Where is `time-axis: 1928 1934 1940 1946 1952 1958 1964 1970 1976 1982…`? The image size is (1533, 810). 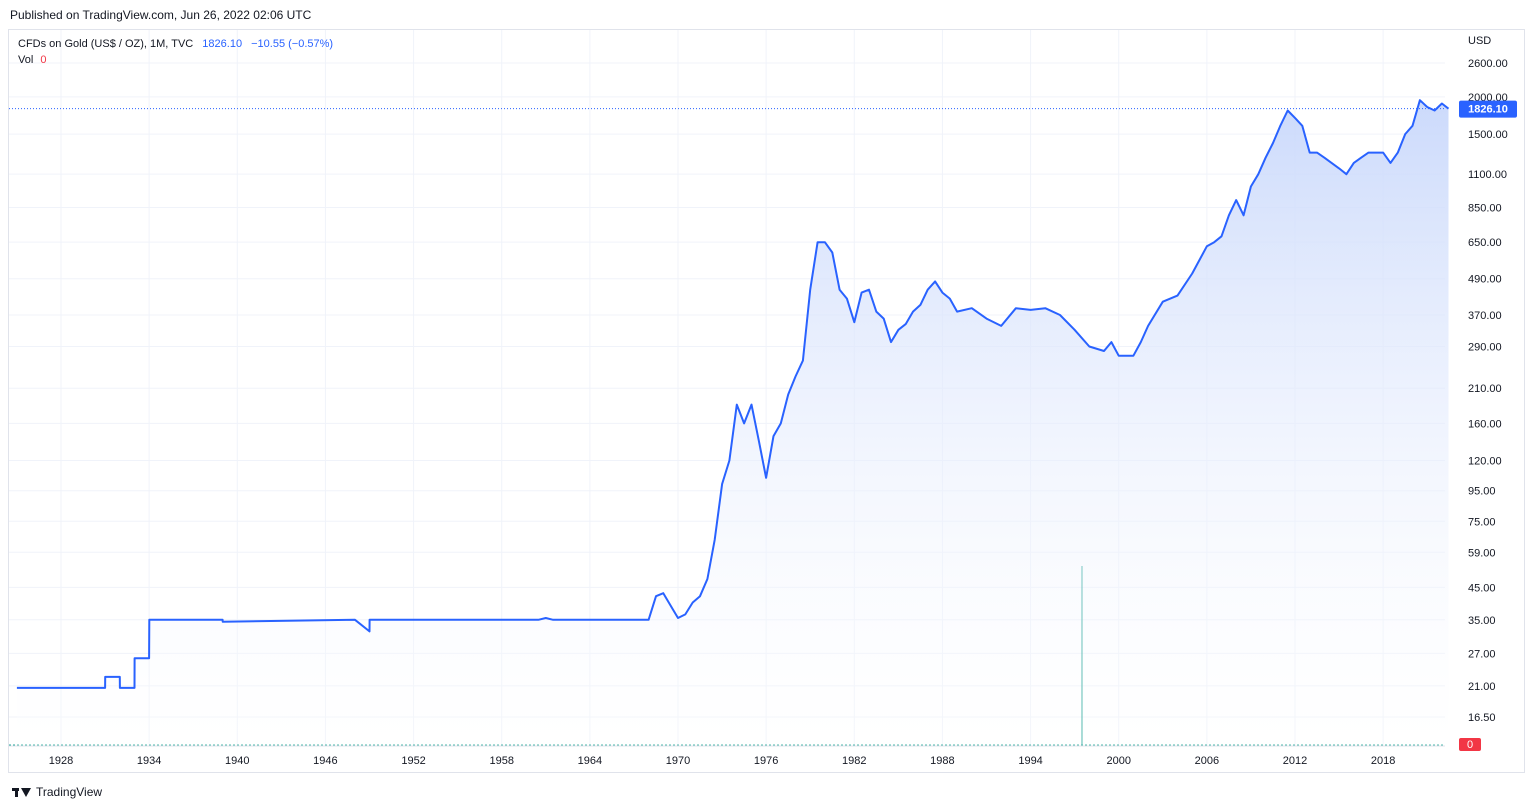 time-axis: 1928 1934 1940 1946 1952 1958 1964 1970 1976 1982… is located at coordinates (727, 756).